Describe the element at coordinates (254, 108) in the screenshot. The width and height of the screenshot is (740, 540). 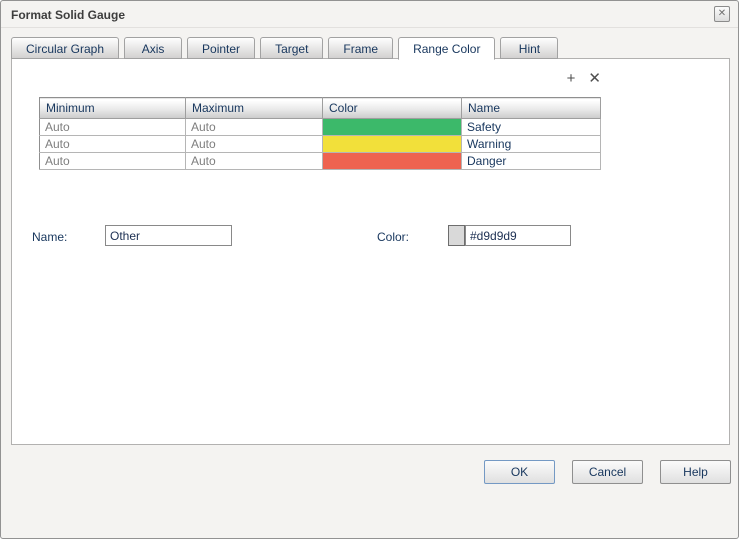
I see `column-header-maximum: Maximum` at that location.